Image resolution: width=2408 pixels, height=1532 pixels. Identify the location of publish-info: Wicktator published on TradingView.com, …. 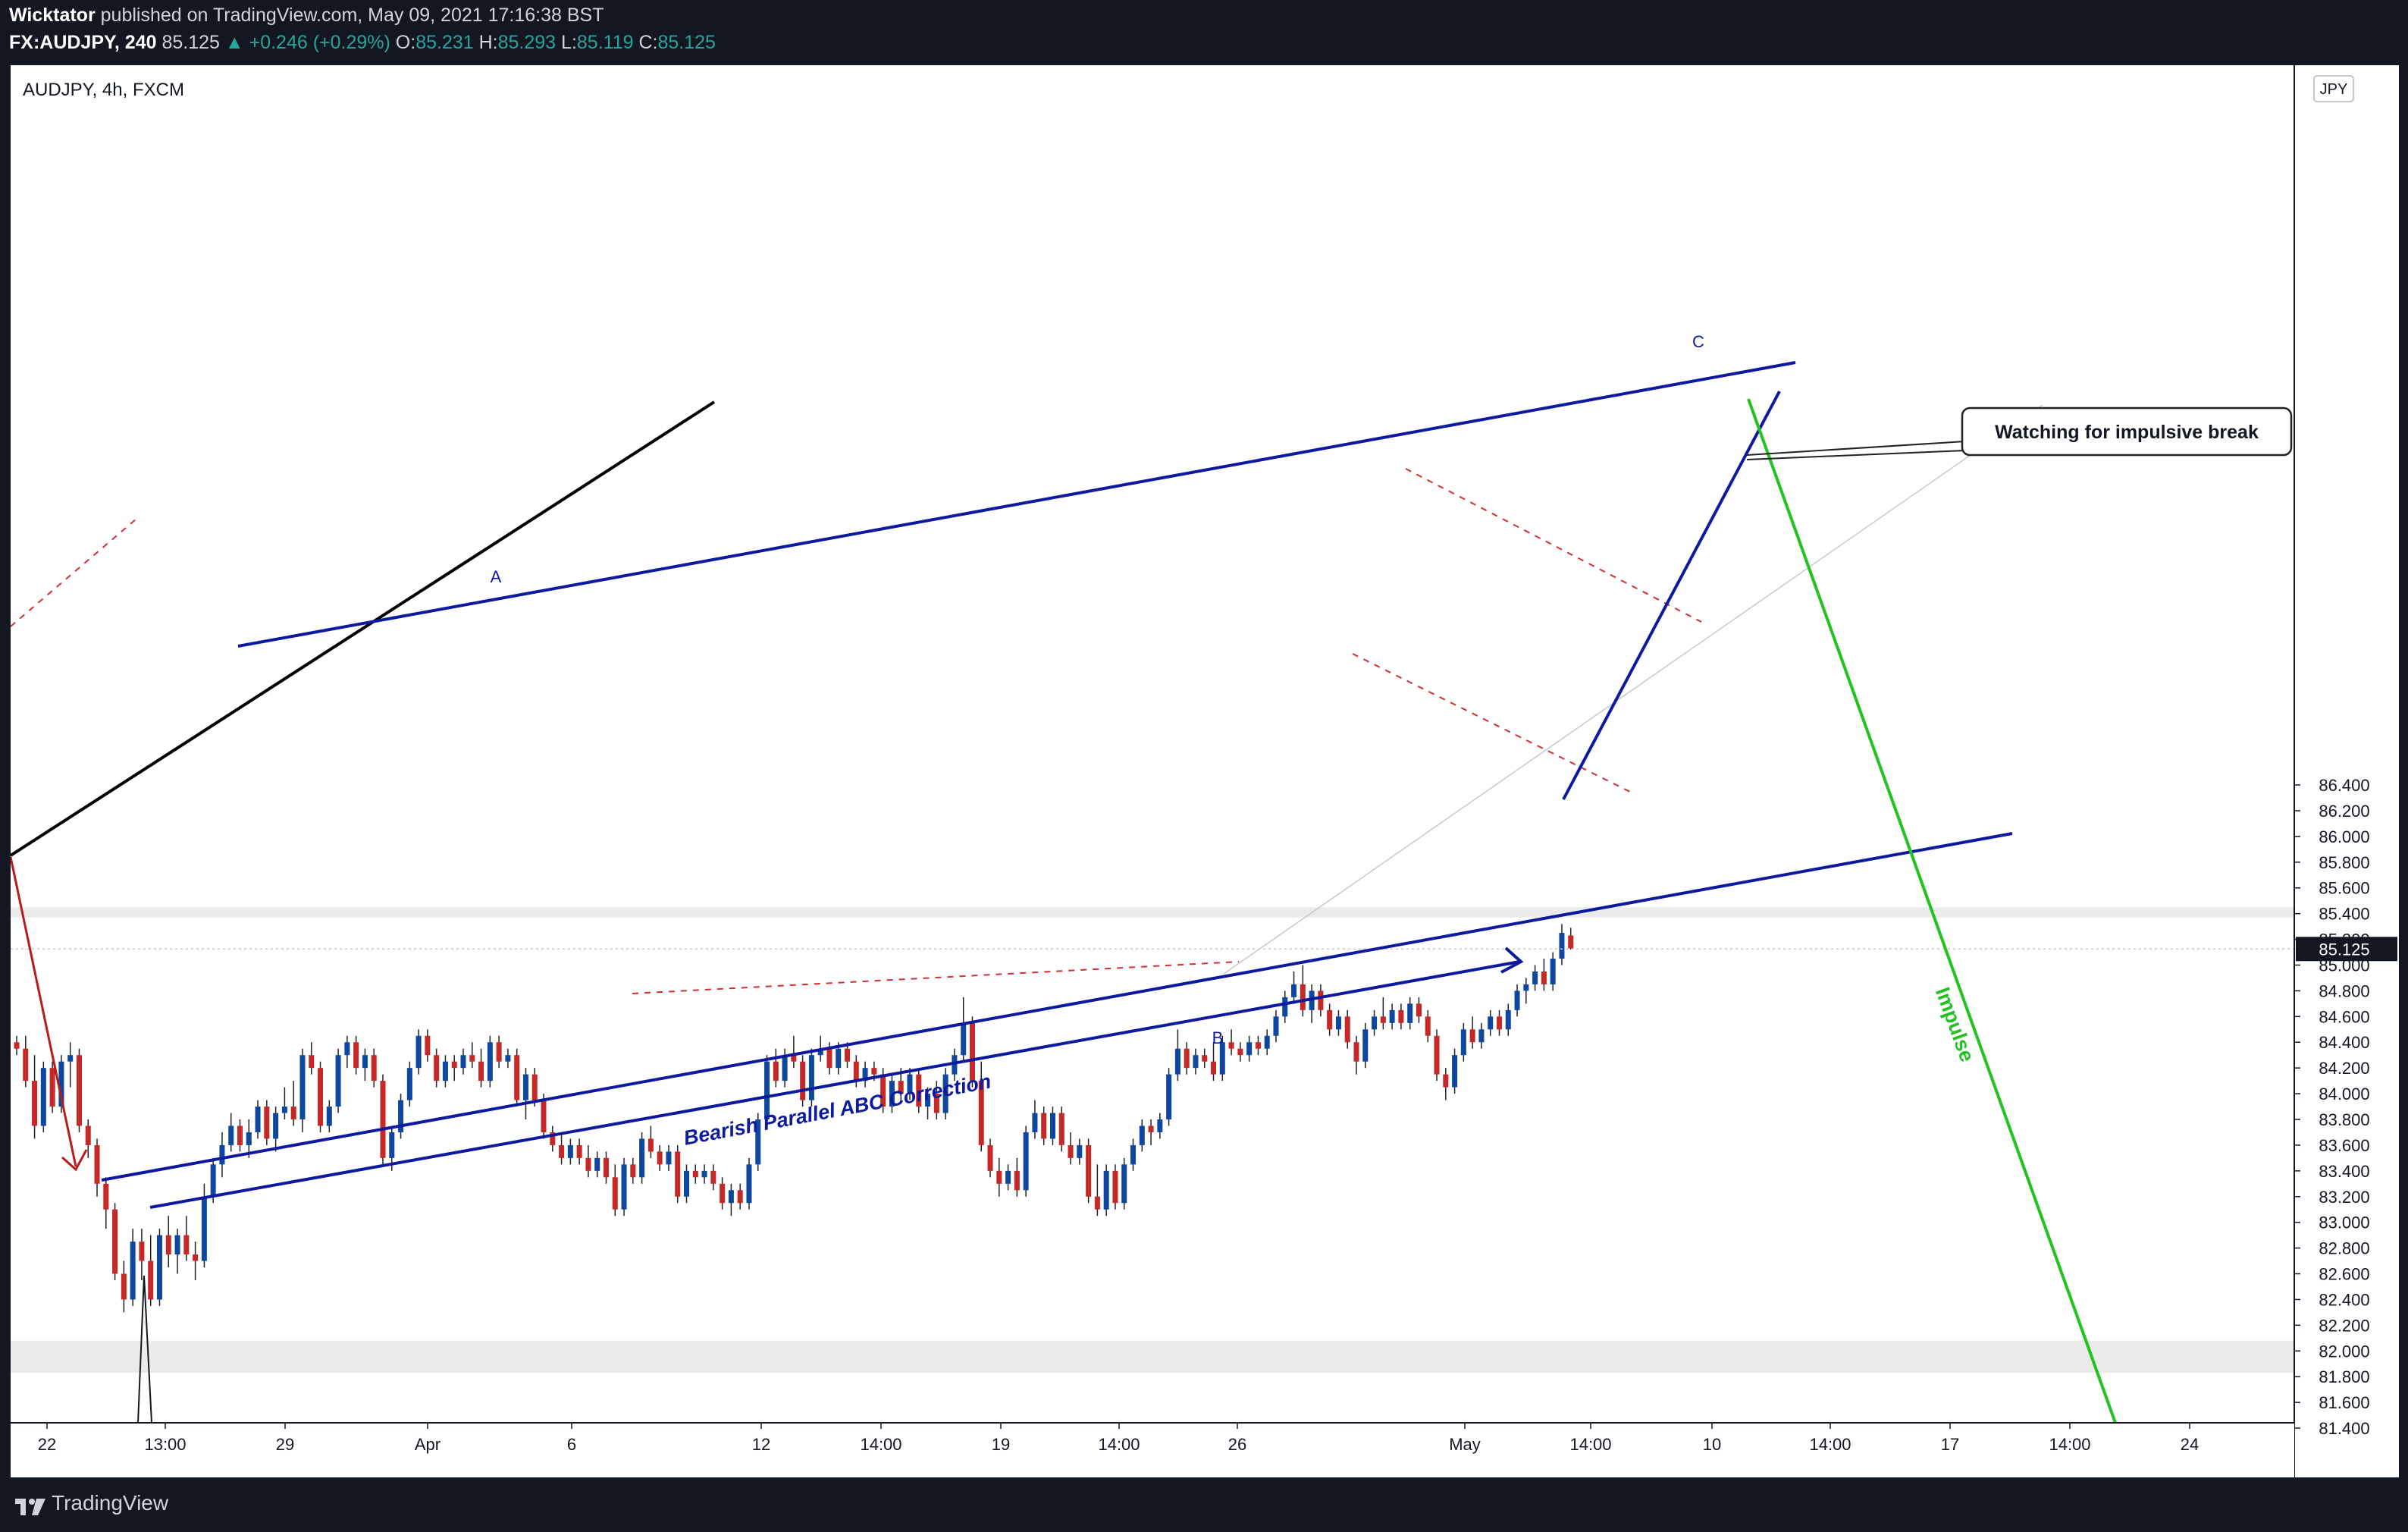
(307, 16).